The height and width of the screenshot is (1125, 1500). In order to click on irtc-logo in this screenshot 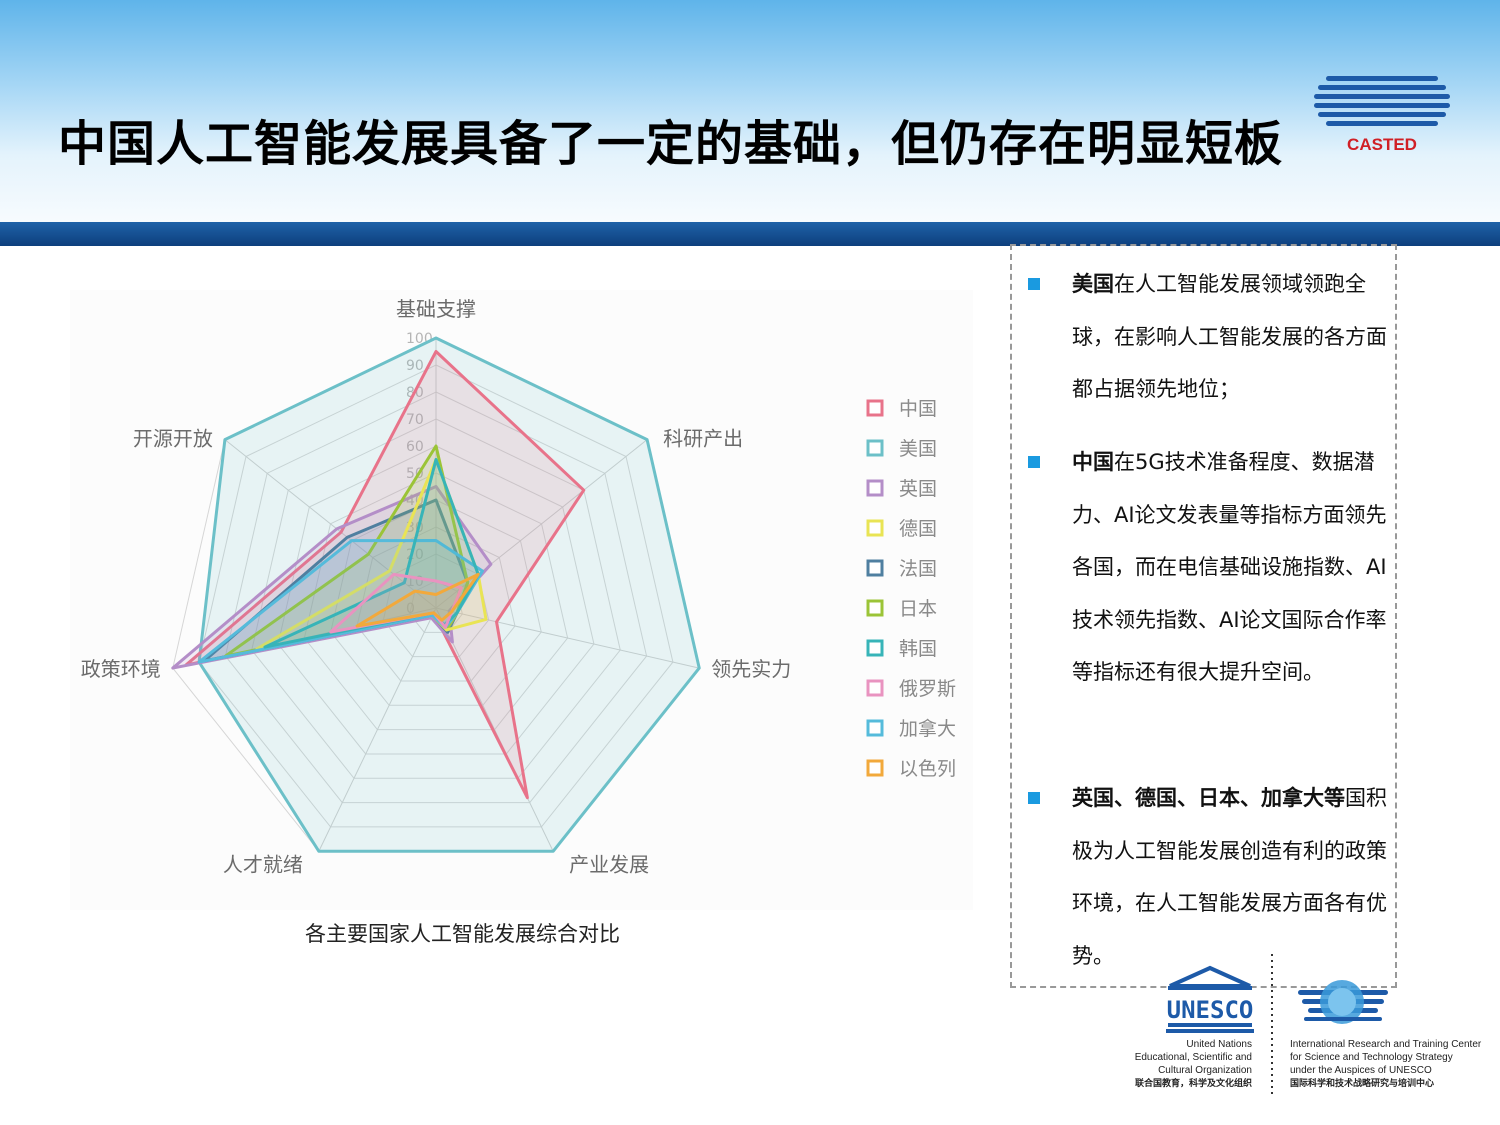, I will do `click(1343, 1002)`.